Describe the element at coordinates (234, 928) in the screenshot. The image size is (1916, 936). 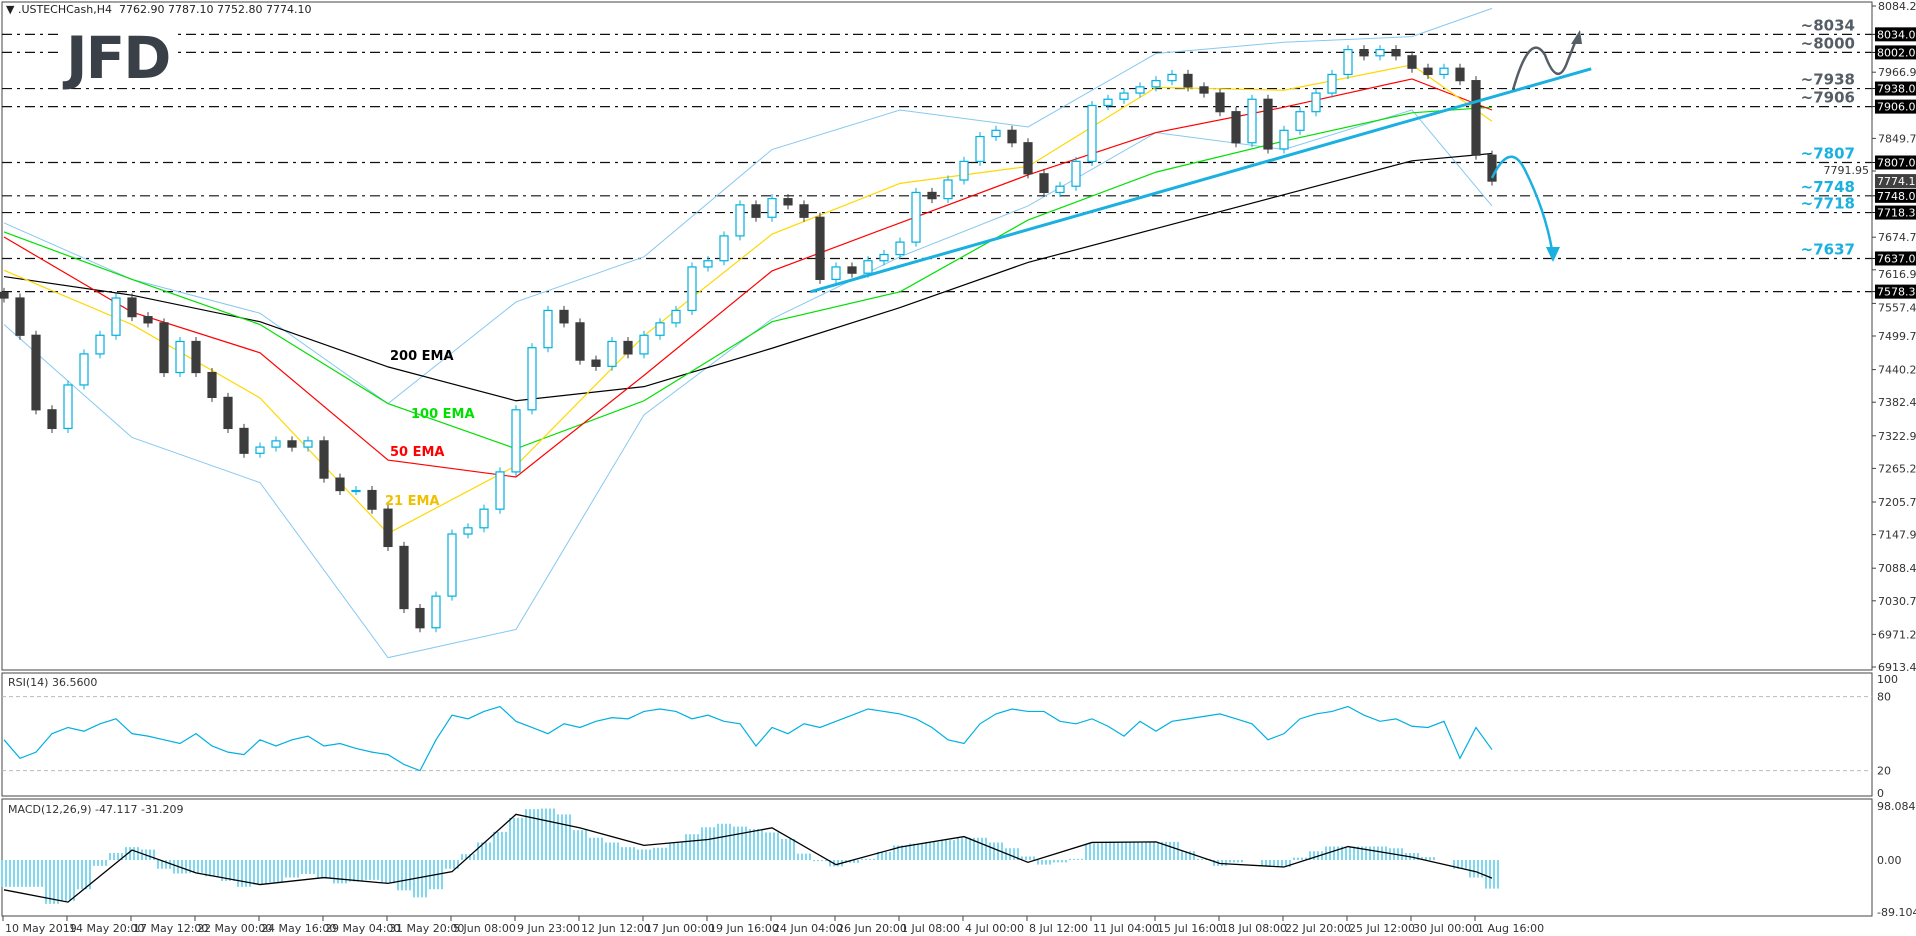
I see `time-tick-label: 22 May 00:00` at that location.